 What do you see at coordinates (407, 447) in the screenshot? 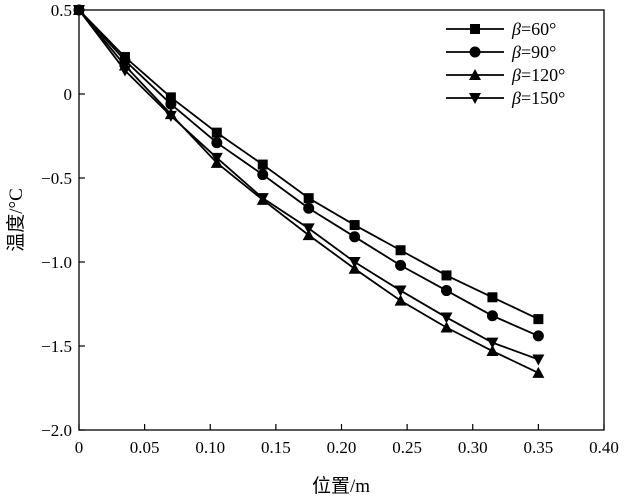
I see `x-tick-label: 0.25` at bounding box center [407, 447].